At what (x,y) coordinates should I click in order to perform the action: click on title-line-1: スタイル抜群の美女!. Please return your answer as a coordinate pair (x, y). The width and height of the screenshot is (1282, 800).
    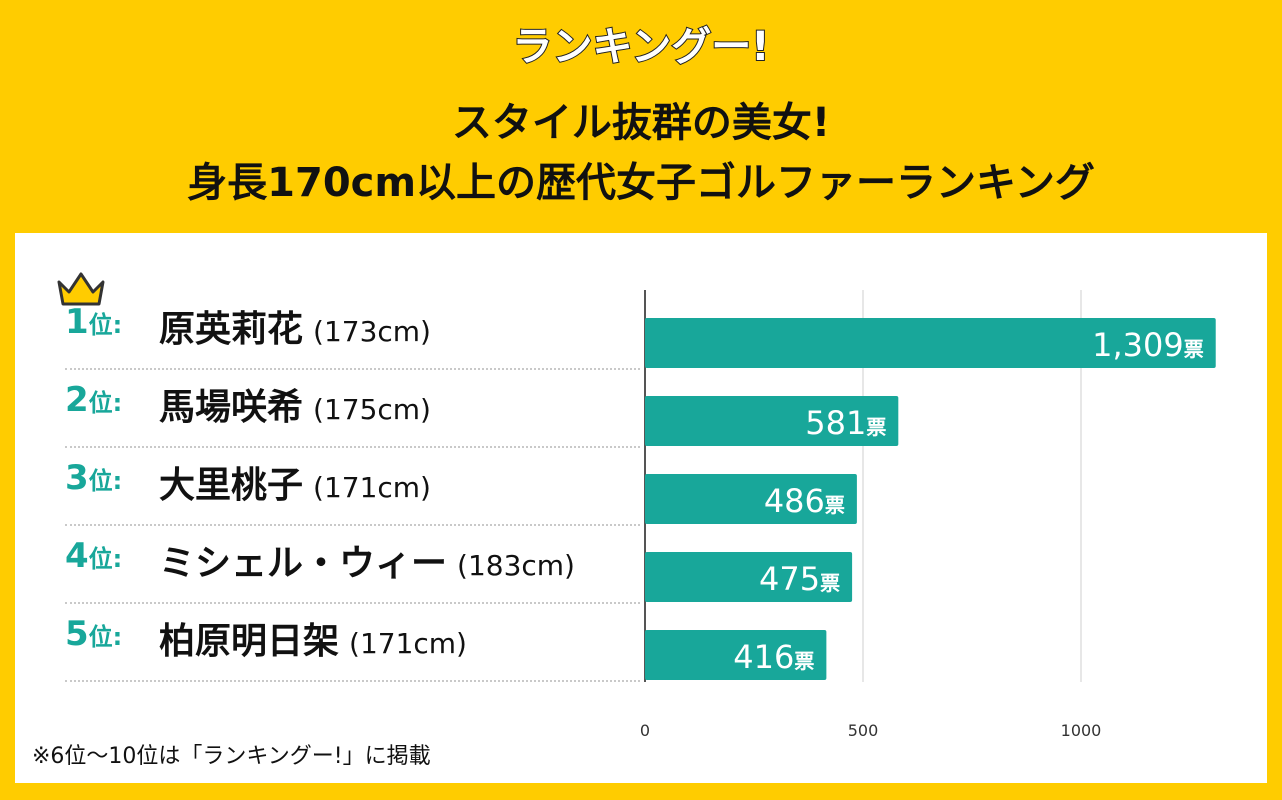
    Looking at the image, I should click on (641, 123).